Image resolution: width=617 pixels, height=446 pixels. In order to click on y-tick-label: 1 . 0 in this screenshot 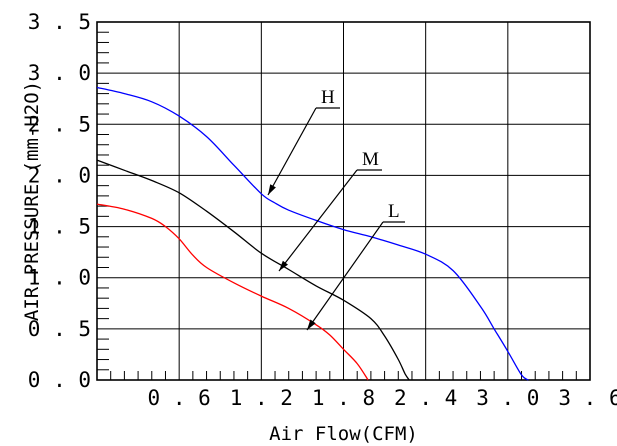, I will do `click(59, 278)`.